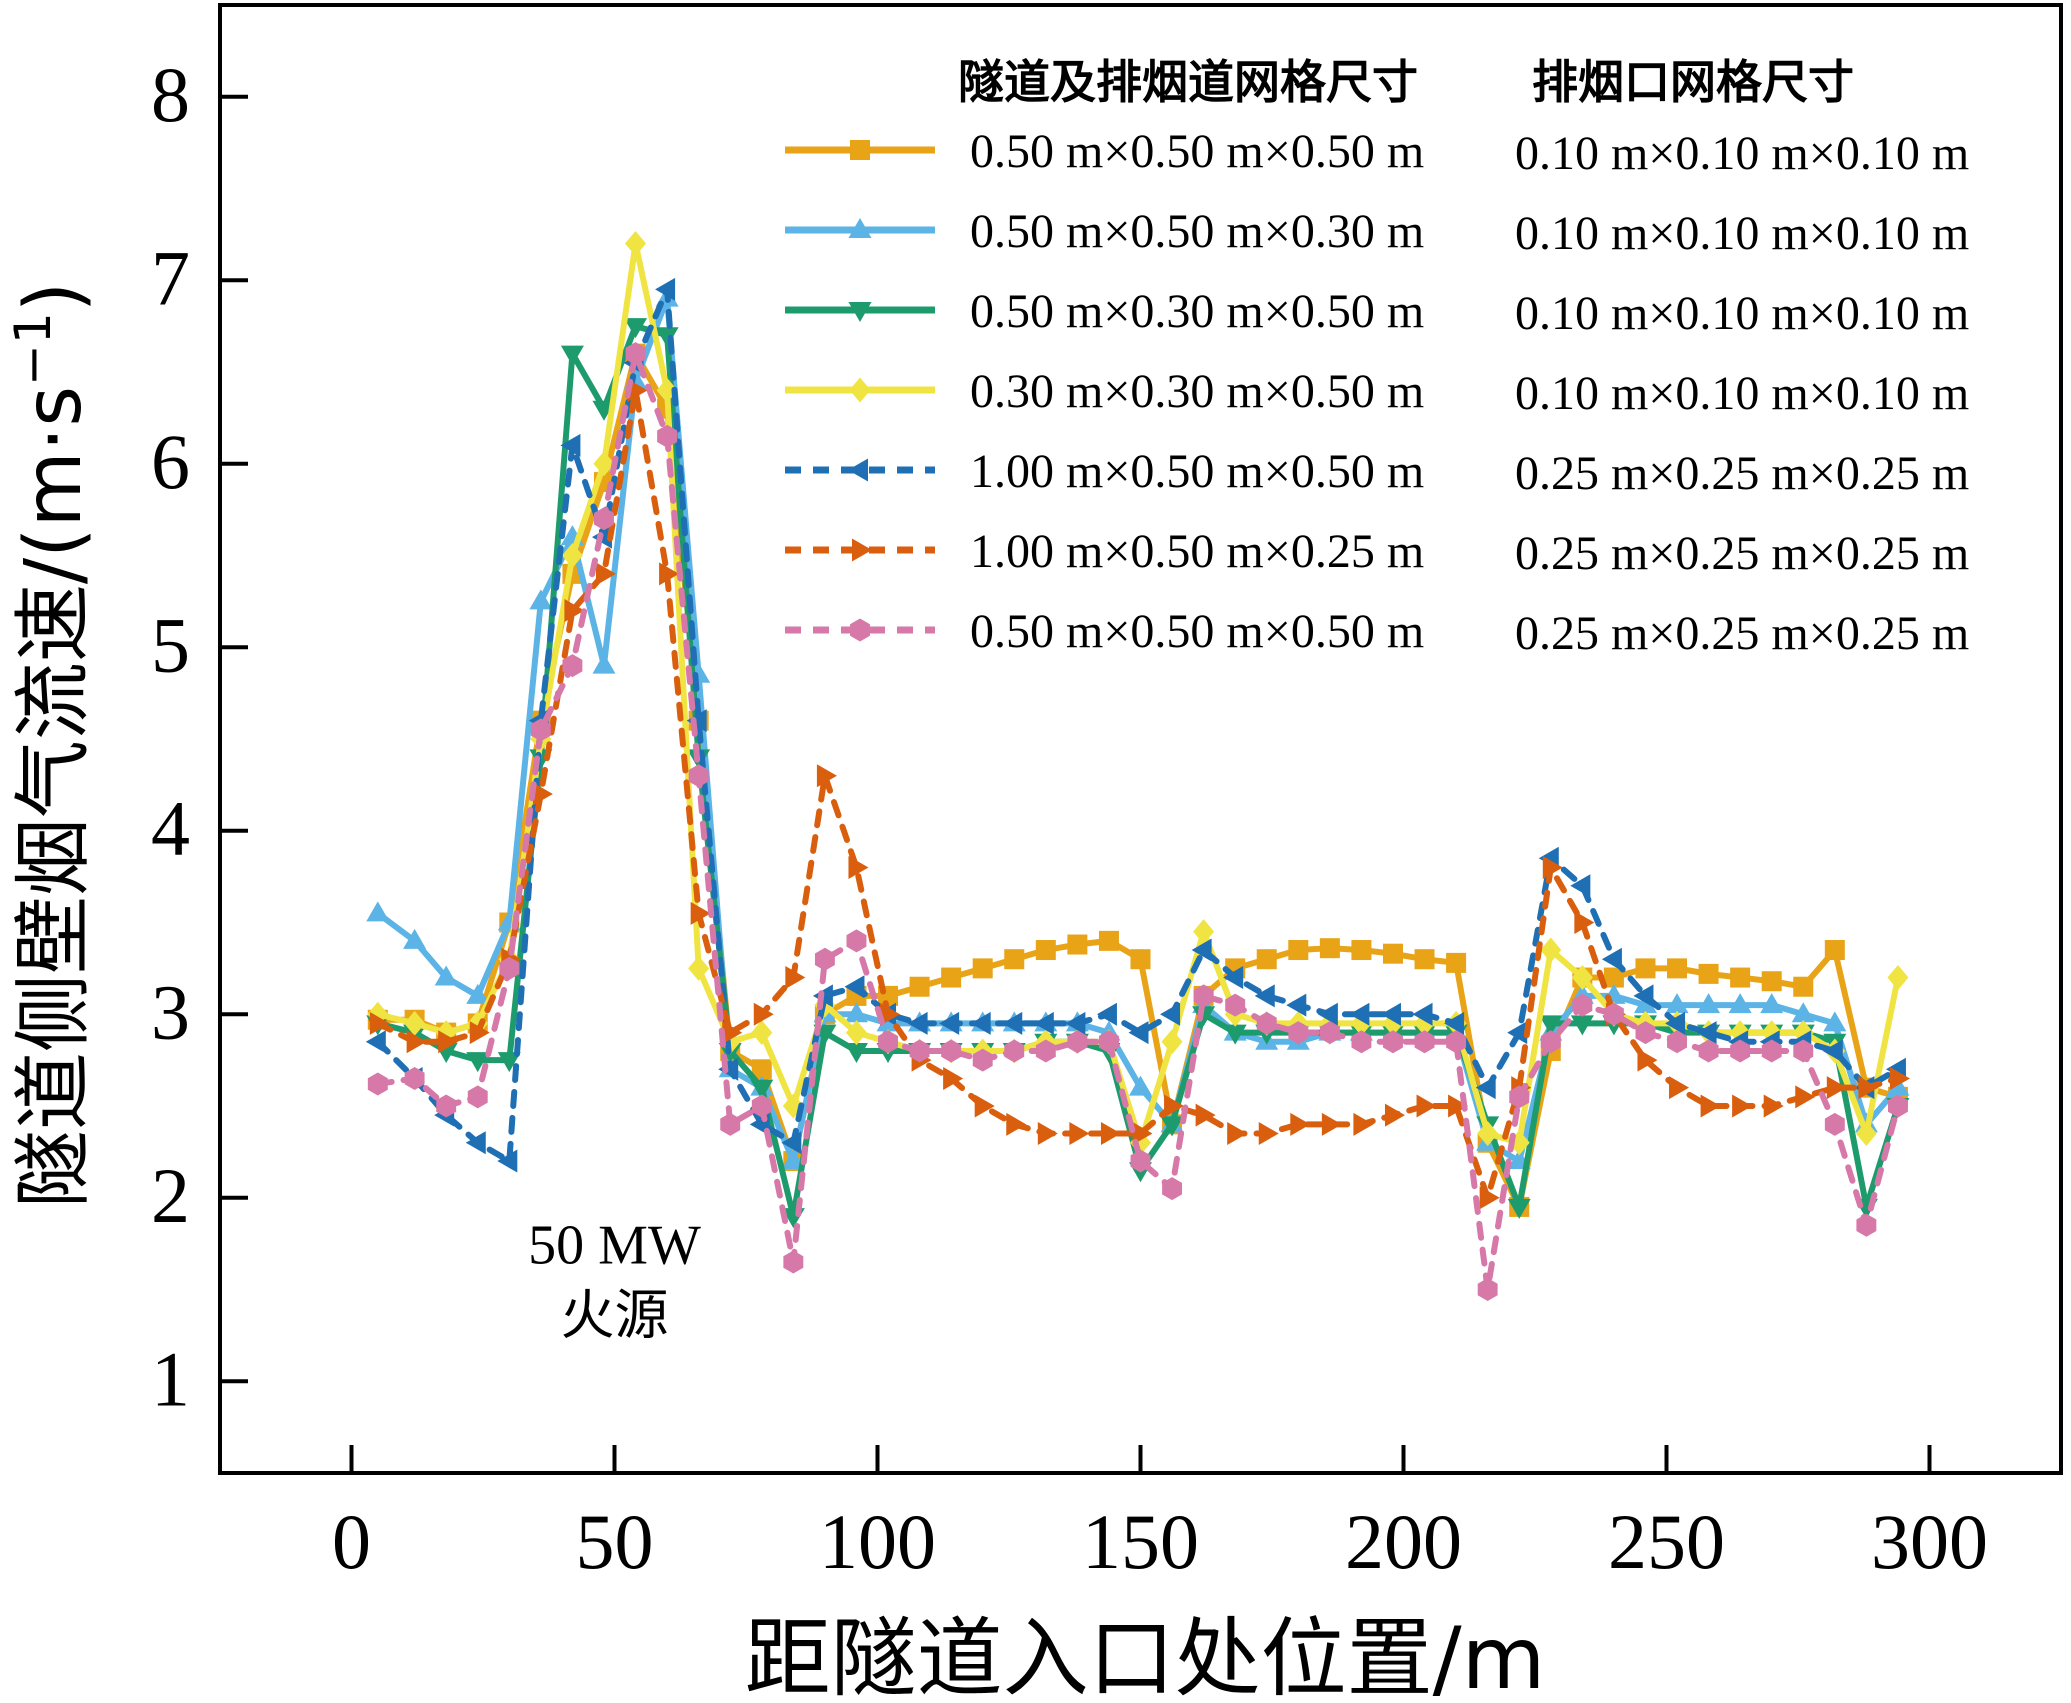  What do you see at coordinates (1377, 312) in the screenshot?
I see `legend-item: 0.50 m×0.30 m×0.50 m 0.10 m×0.10 m×0.10 m` at bounding box center [1377, 312].